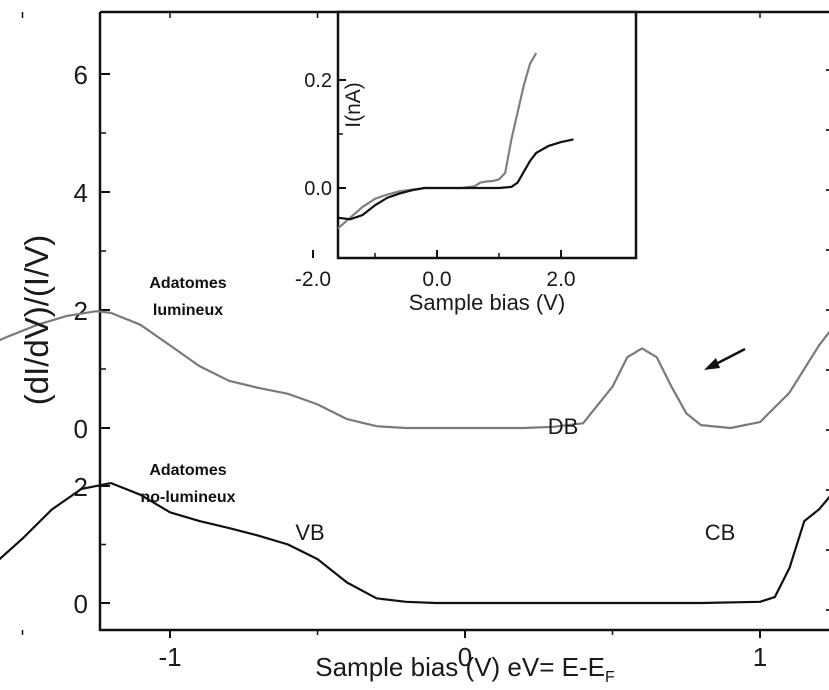 This screenshot has height=690, width=829. Describe the element at coordinates (465, 657) in the screenshot. I see `x-tick-label: 0` at that location.